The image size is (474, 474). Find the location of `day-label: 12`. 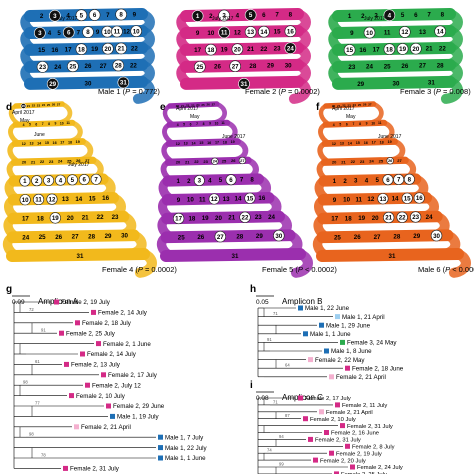

day-label: 12 is located at coordinates (237, 32).